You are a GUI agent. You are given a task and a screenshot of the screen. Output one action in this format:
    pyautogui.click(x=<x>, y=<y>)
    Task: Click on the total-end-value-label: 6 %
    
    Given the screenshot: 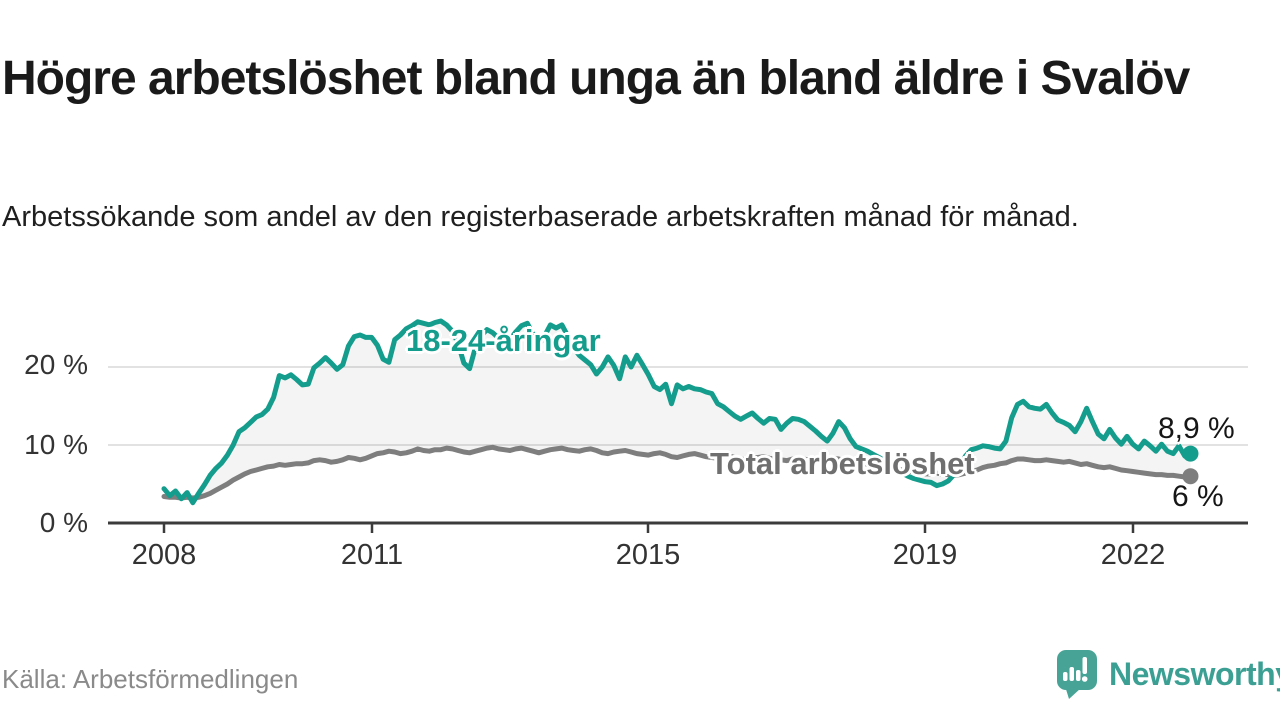 What is the action you would take?
    pyautogui.click(x=1198, y=496)
    